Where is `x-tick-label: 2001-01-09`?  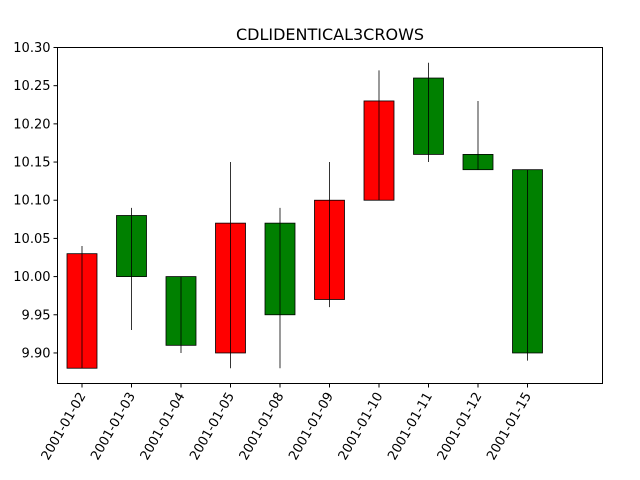 x-tick-label: 2001-01-09 is located at coordinates (311, 426).